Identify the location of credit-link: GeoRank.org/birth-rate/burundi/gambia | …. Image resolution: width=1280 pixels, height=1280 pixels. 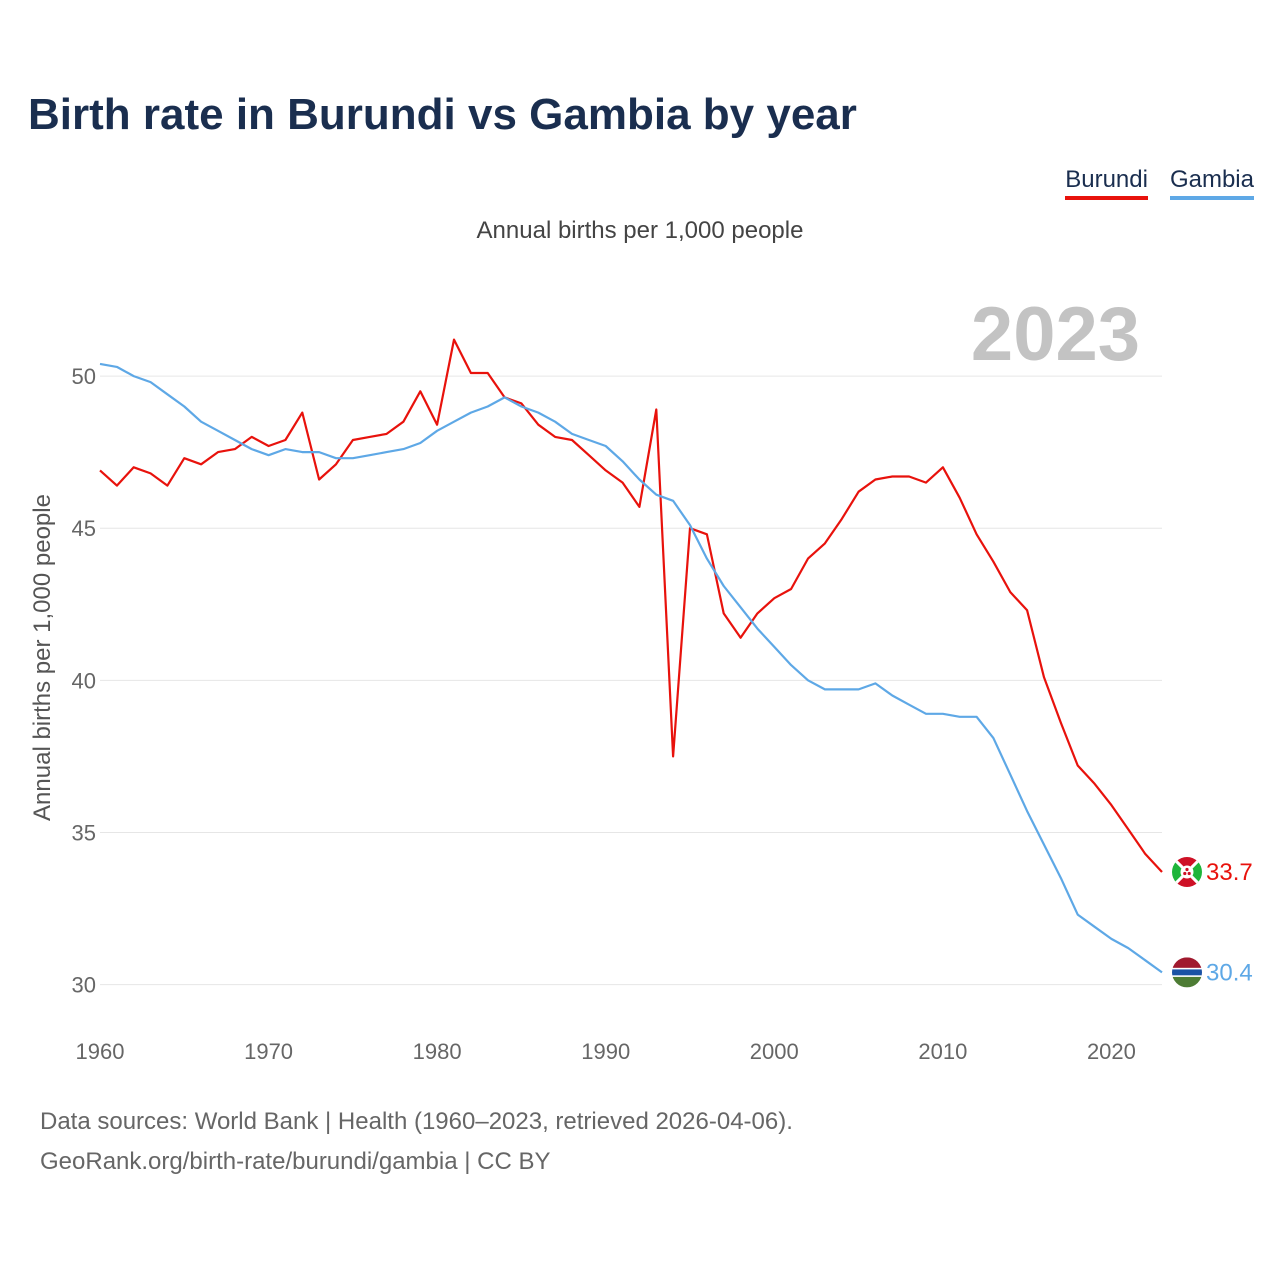
(295, 1161).